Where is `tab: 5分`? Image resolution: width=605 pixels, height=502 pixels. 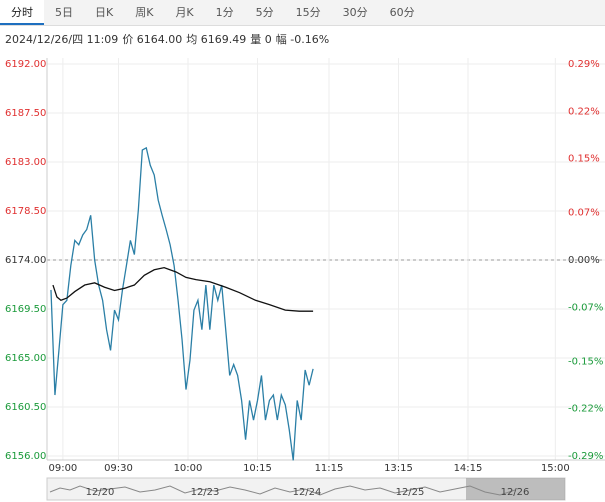
tab: 5分 is located at coordinates (264, 12).